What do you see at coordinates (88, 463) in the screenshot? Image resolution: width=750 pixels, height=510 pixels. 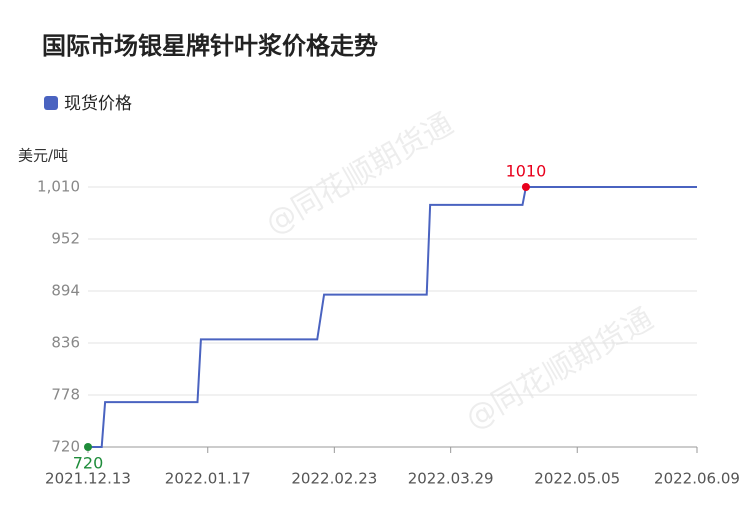 I see `data-label: 720` at bounding box center [88, 463].